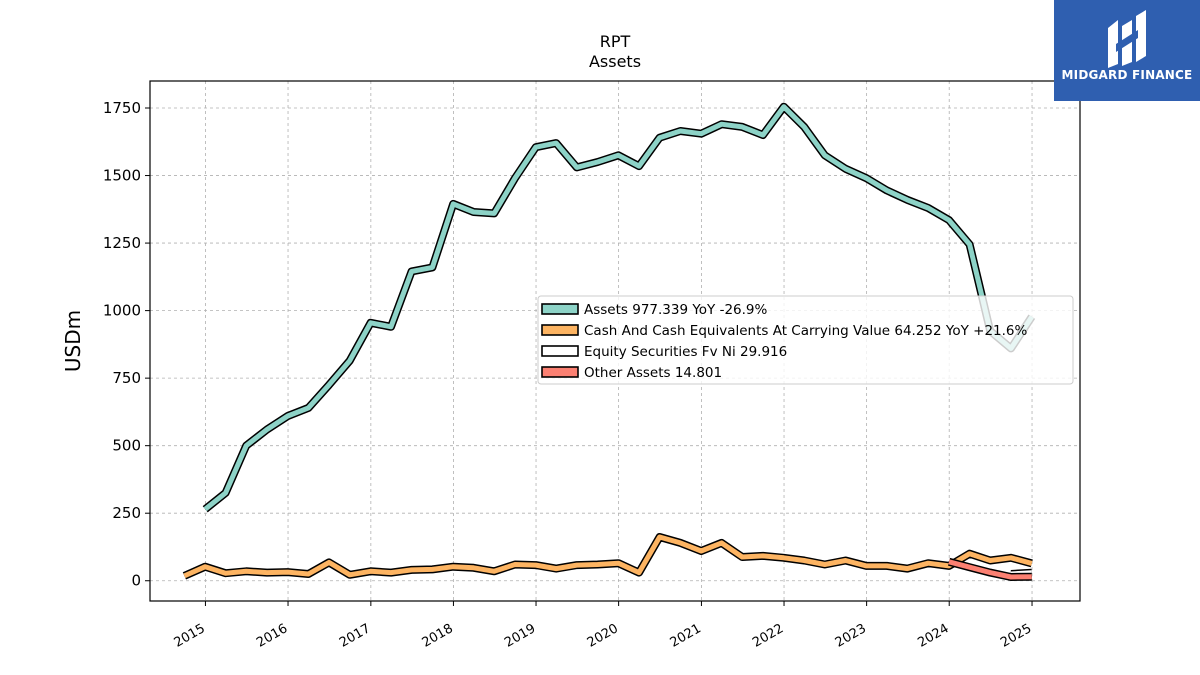  I want to click on x-tick-label: 2021, so click(686, 636).